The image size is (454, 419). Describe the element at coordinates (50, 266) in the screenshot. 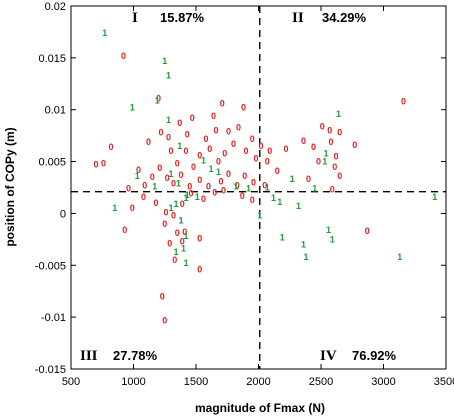

I see `y-tick-label: -0.005` at that location.